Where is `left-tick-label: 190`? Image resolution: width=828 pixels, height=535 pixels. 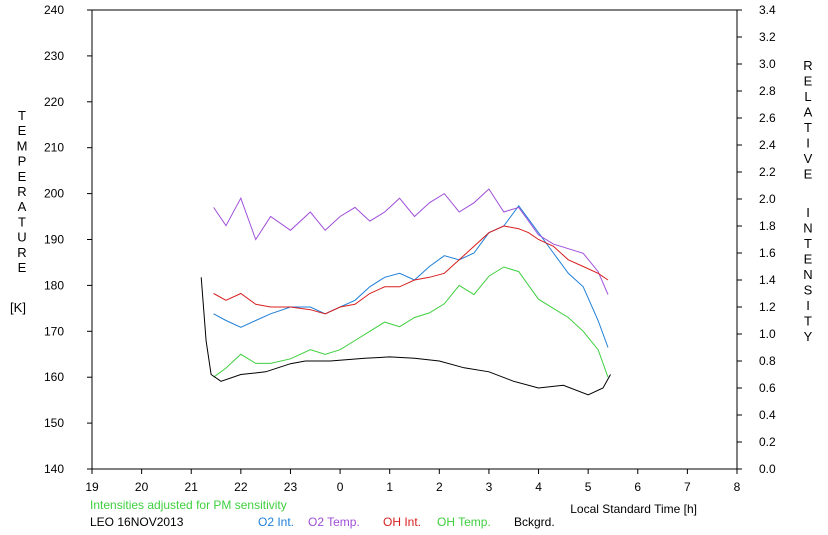 left-tick-label: 190 is located at coordinates (54, 240).